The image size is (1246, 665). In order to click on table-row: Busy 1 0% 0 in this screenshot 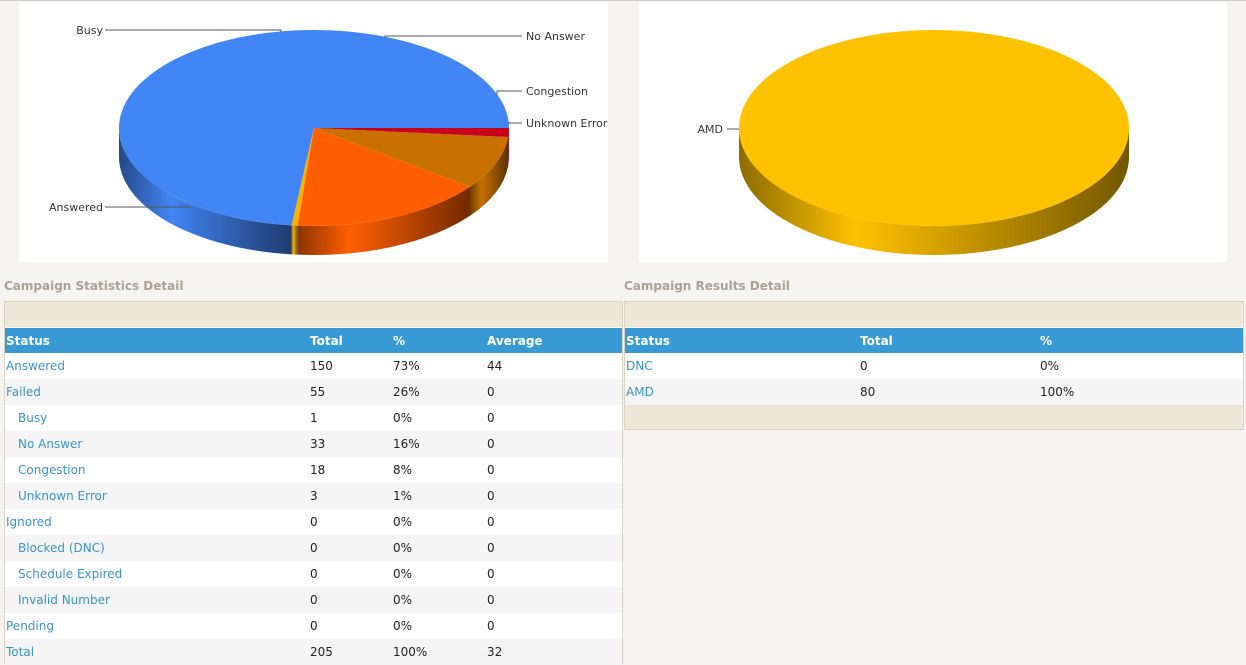, I will do `click(313, 418)`.